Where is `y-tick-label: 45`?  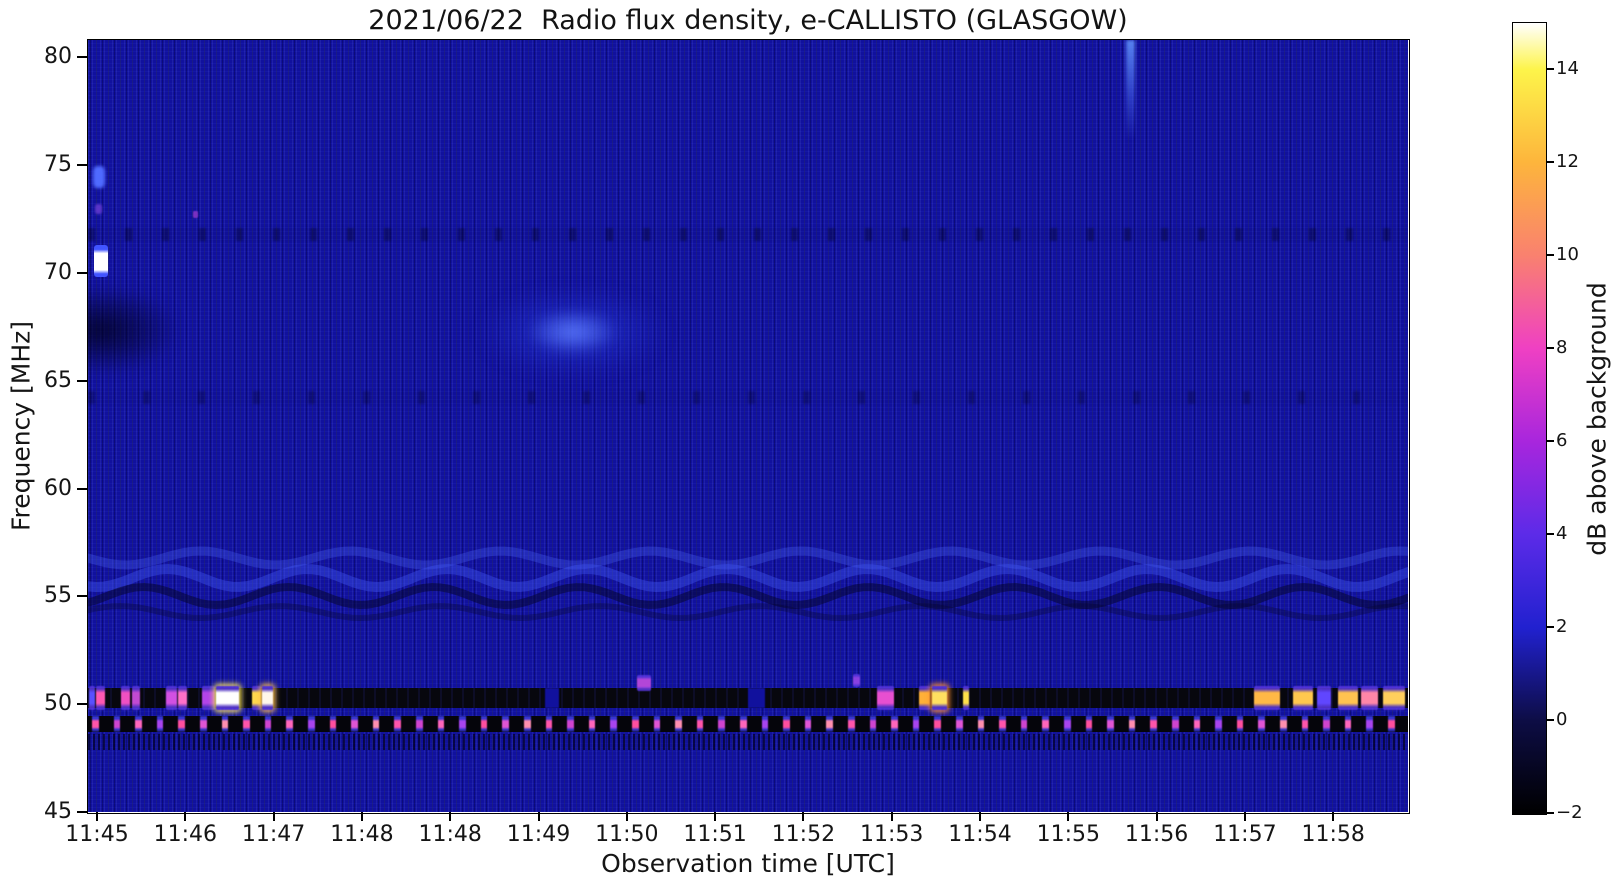
y-tick-label: 45 is located at coordinates (58, 811).